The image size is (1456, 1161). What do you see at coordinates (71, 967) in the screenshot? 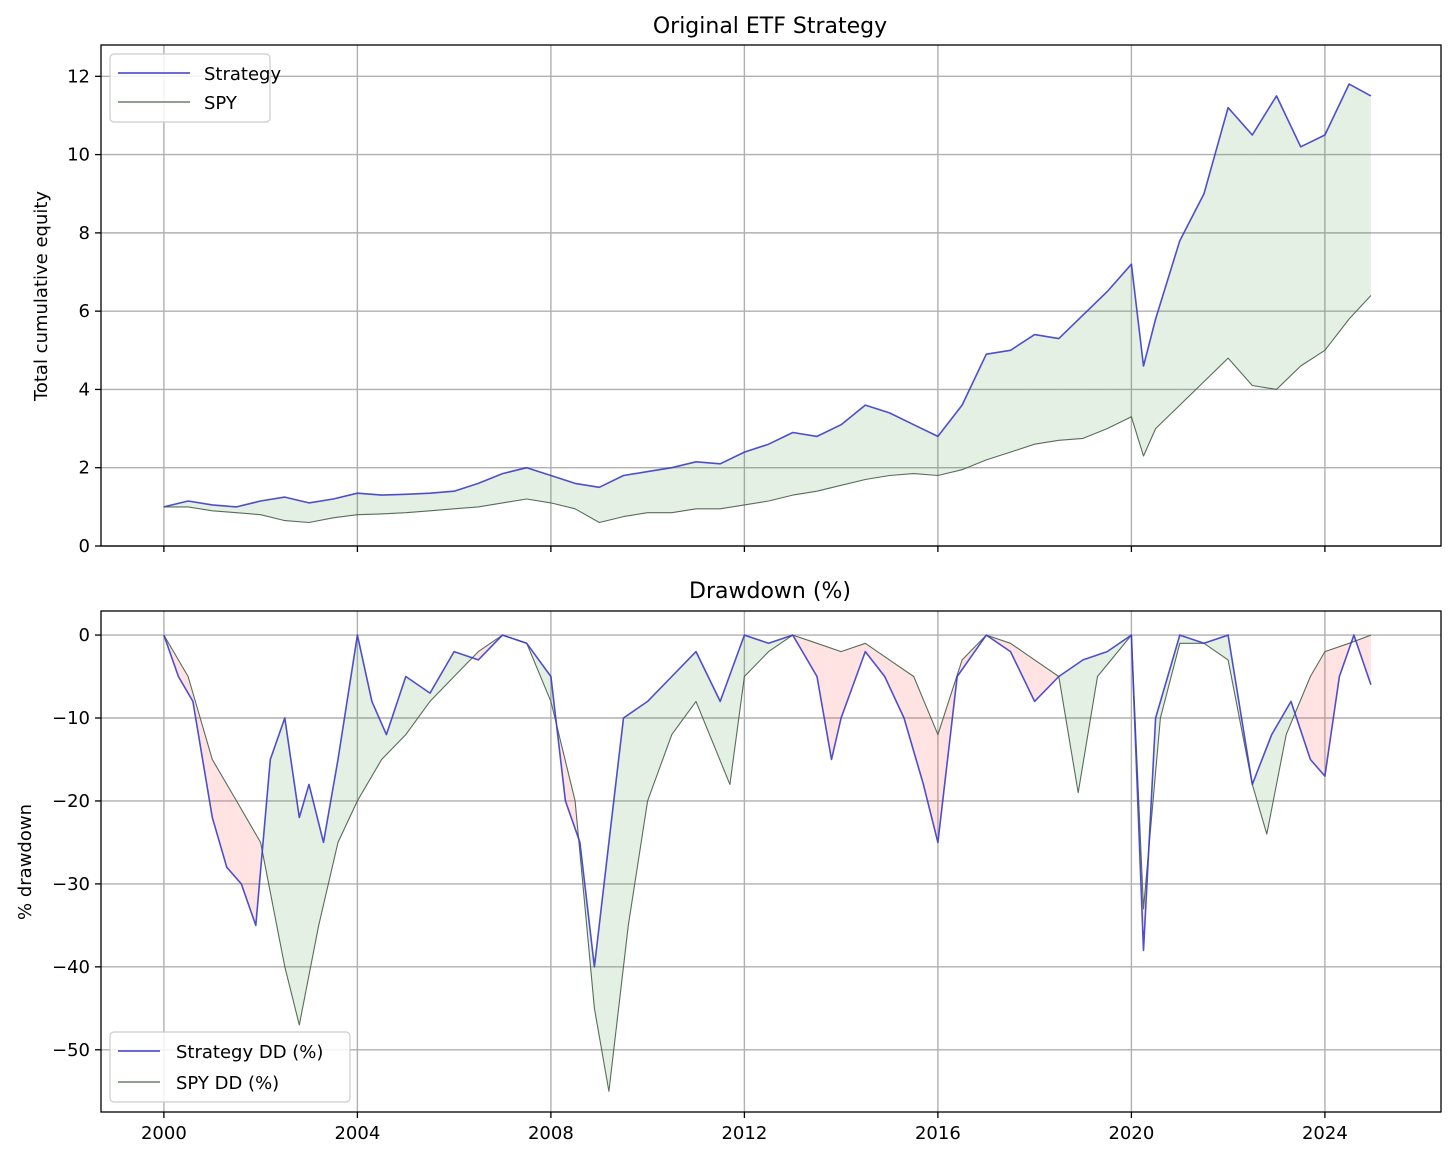
I see `y-tick-label: −40` at bounding box center [71, 967].